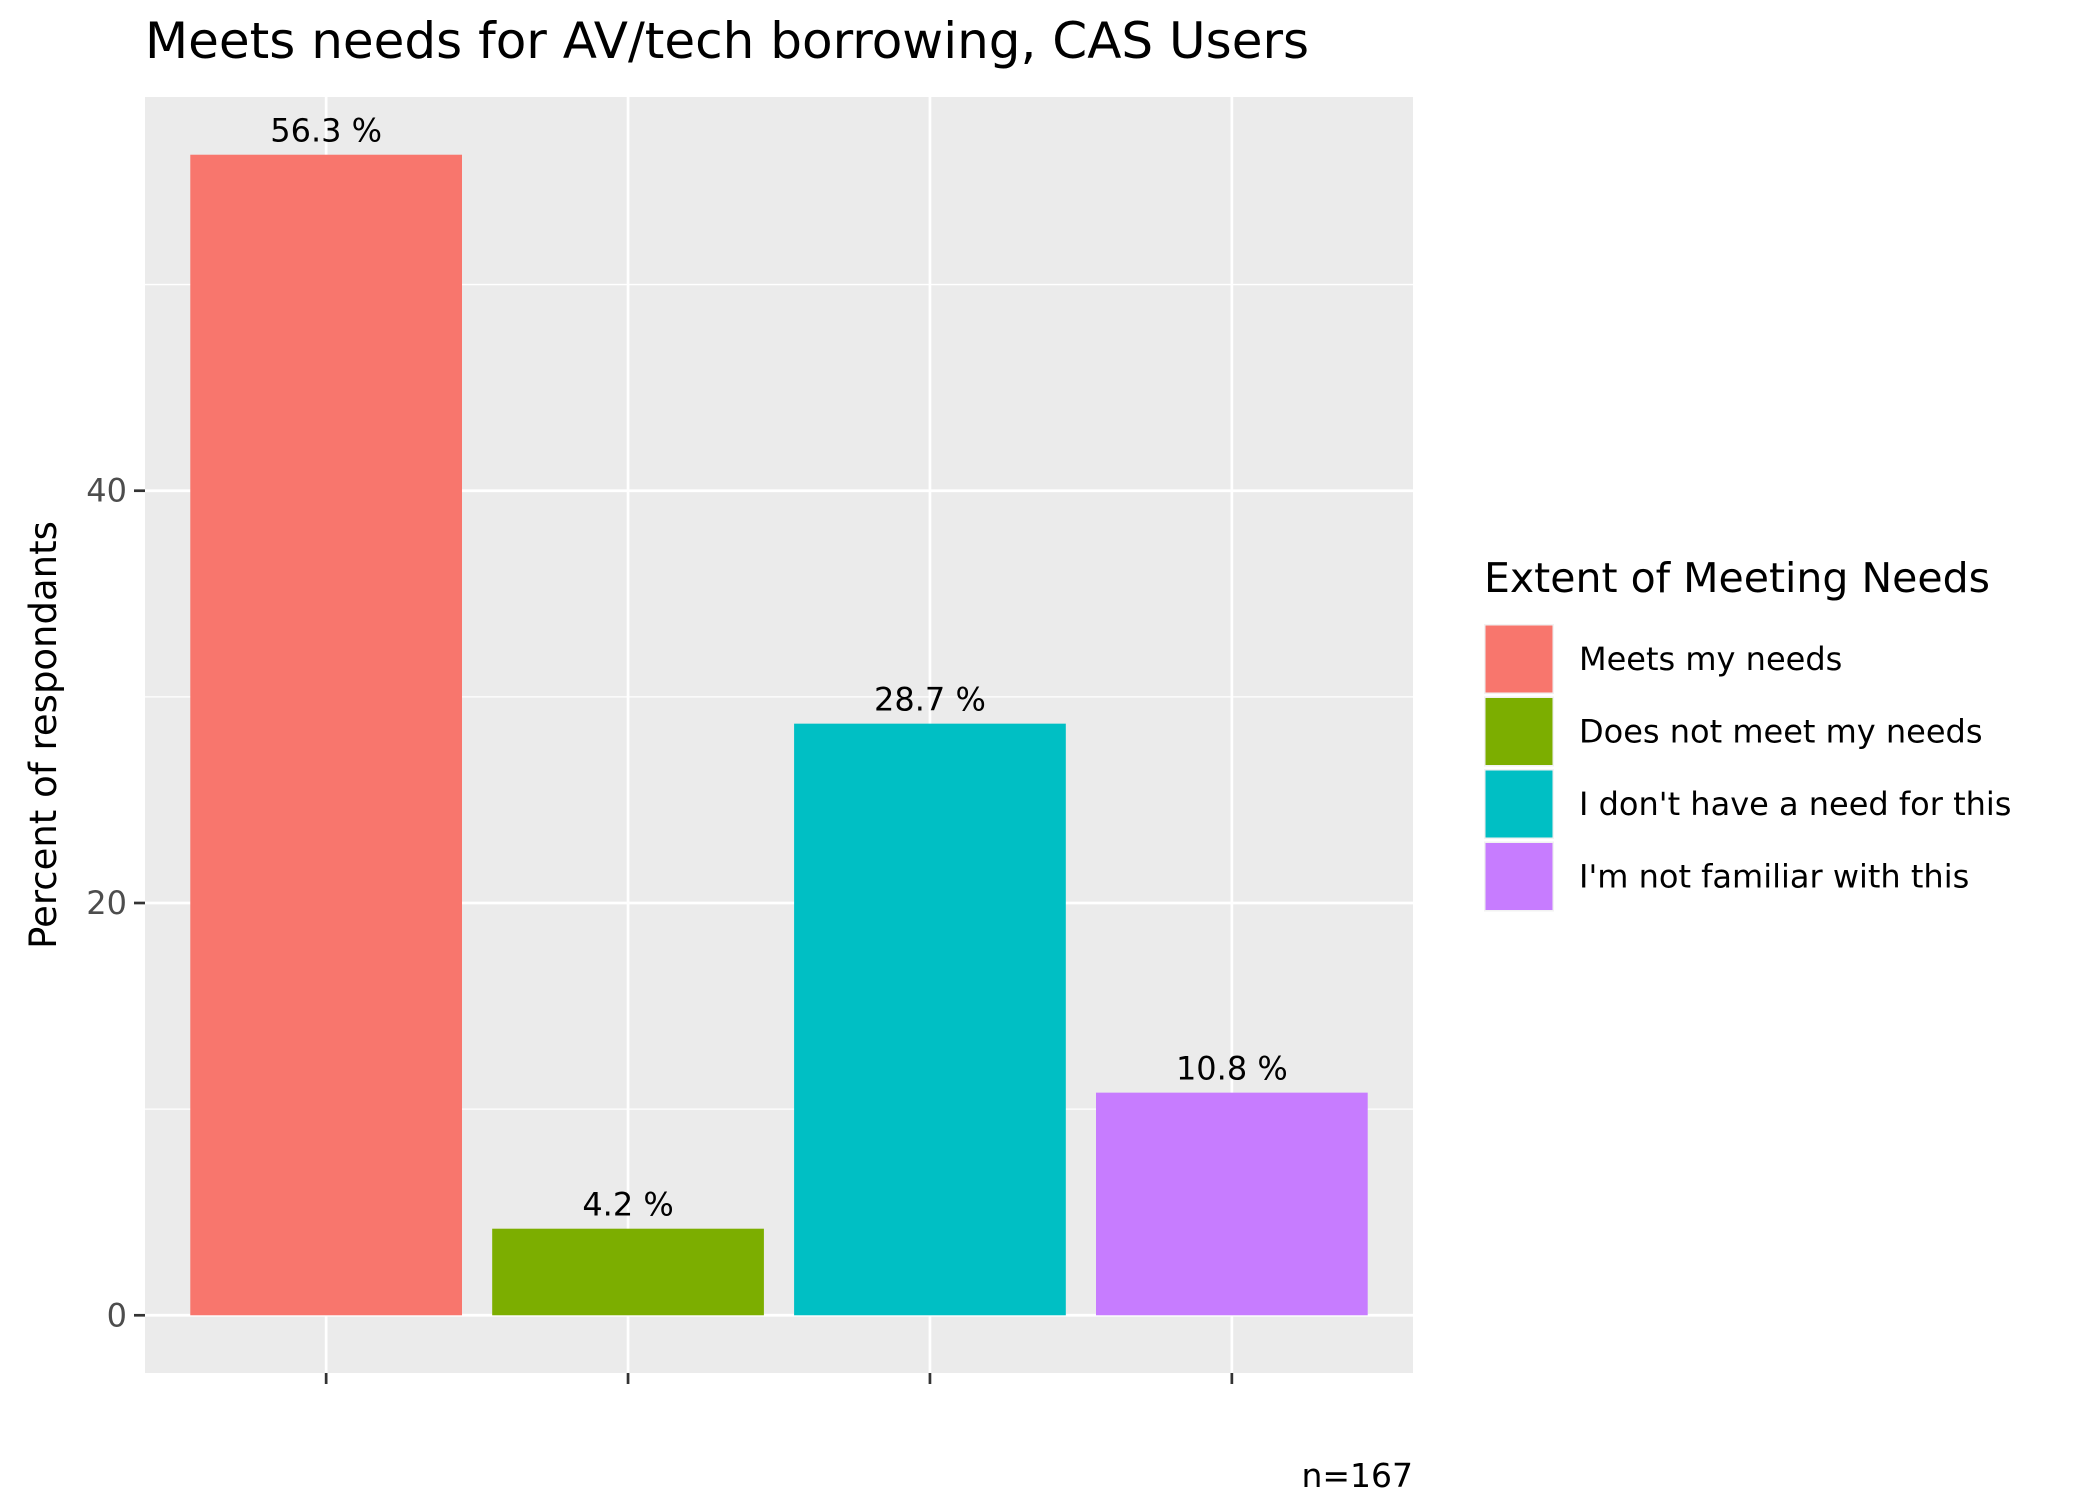  I want to click on legend-entry-label: I don't have a need for this, so click(1795, 804).